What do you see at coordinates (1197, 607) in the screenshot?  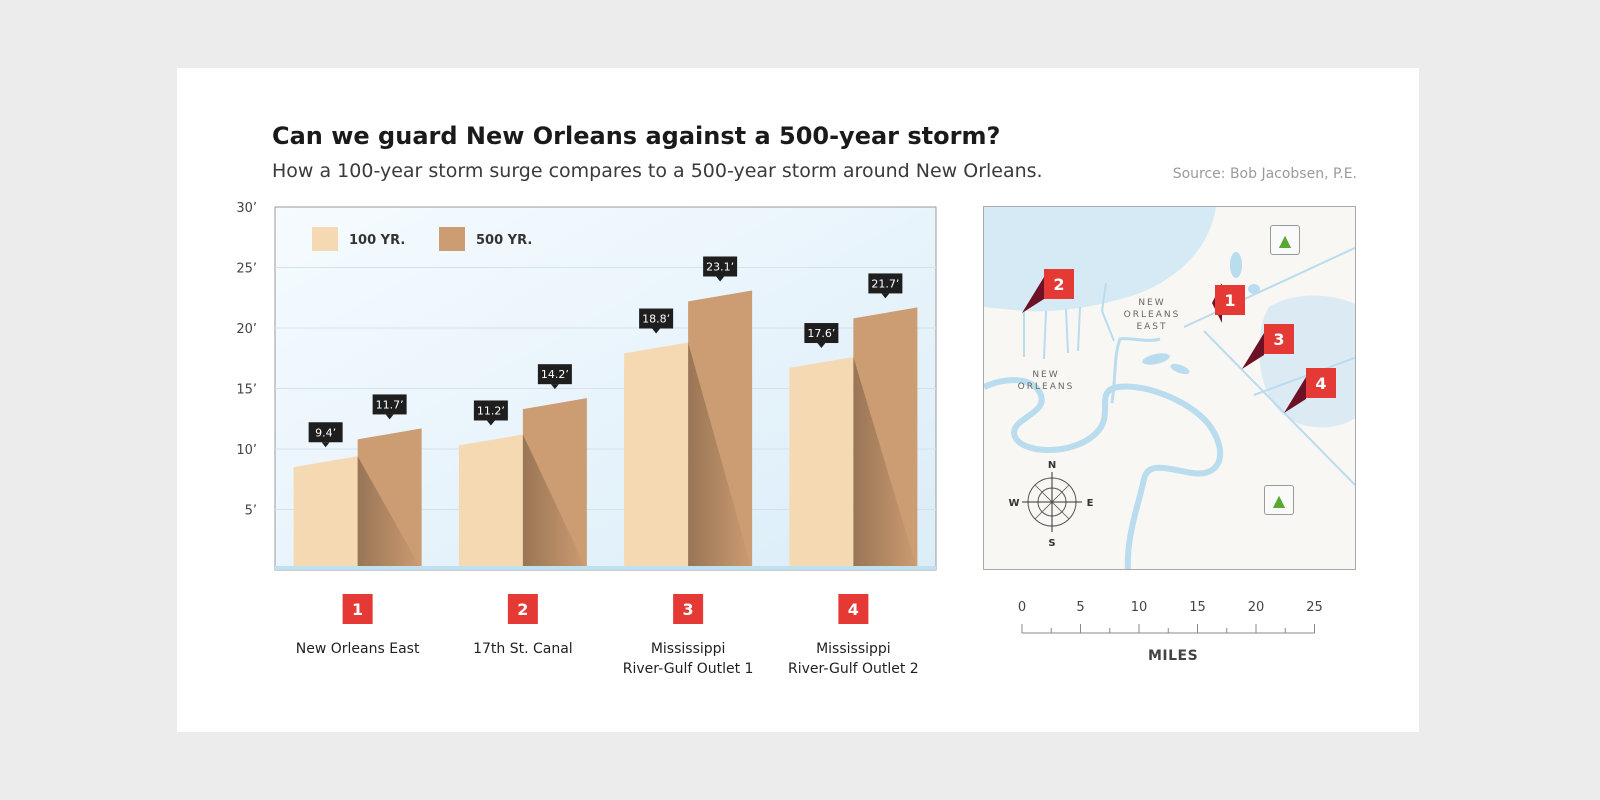 I see `scale-tick-label: 15` at bounding box center [1197, 607].